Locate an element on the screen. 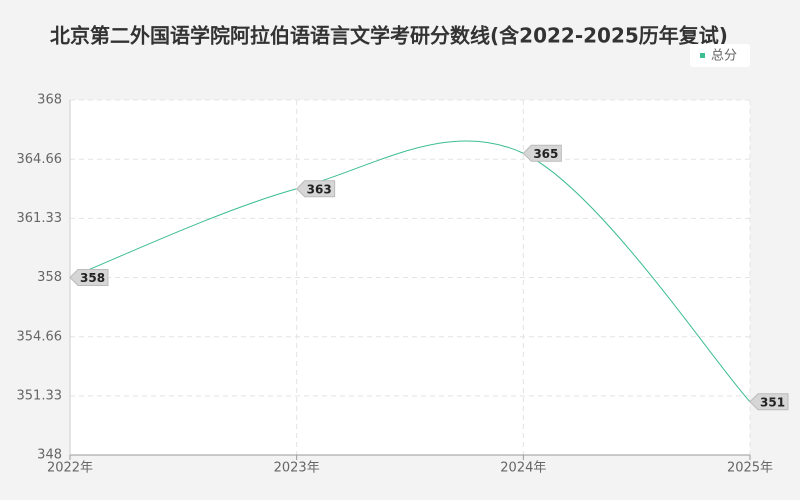 Image resolution: width=800 pixels, height=500 pixels. x-tick-label: 2025年 is located at coordinates (750, 468).